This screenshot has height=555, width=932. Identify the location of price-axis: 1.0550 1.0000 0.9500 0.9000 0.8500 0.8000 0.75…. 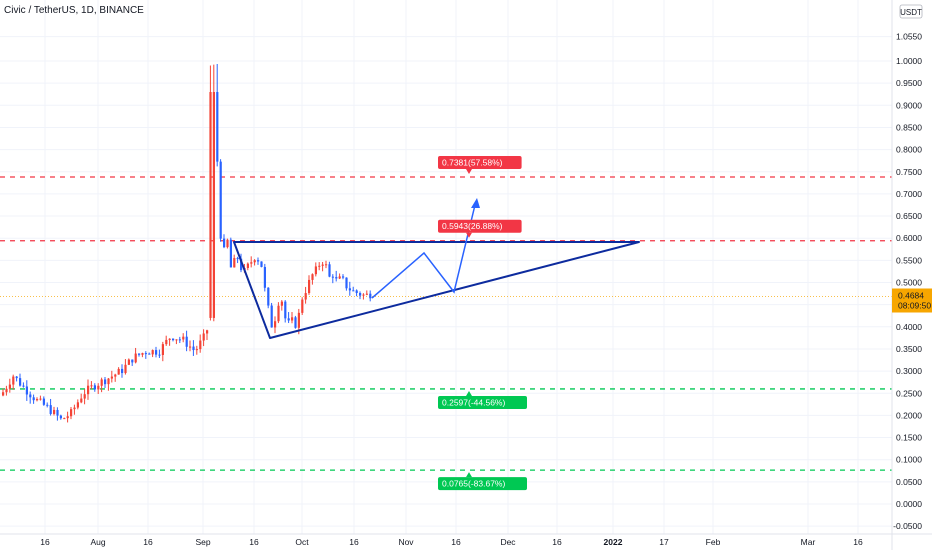
(911, 275).